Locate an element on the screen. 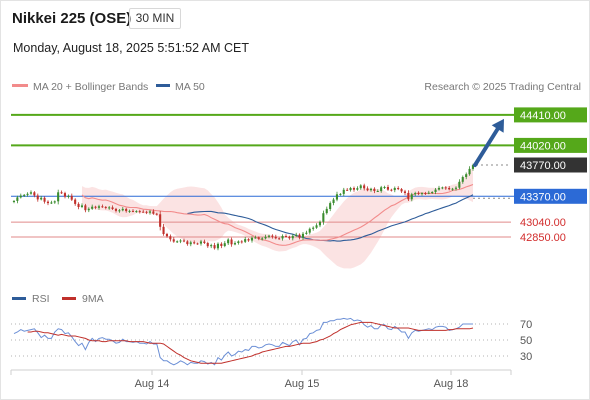  ma20-legend-swatch is located at coordinates (20, 85).